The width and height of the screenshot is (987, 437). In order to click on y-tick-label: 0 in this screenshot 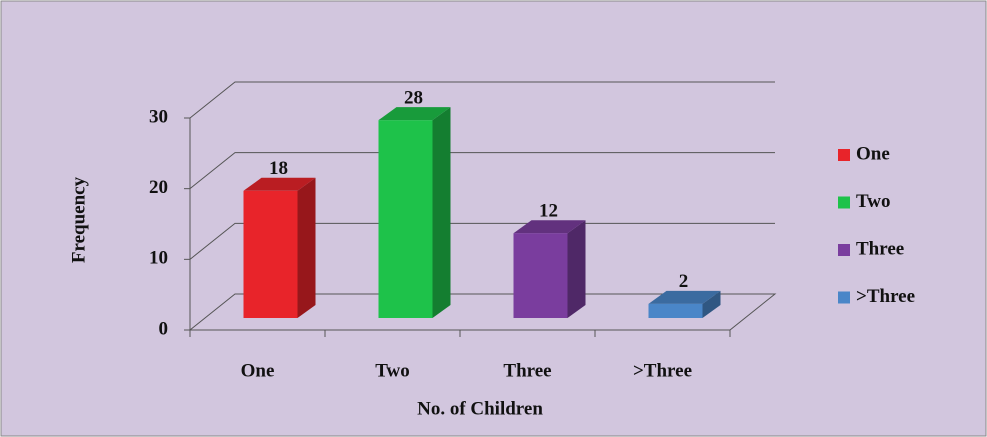, I will do `click(164, 328)`.